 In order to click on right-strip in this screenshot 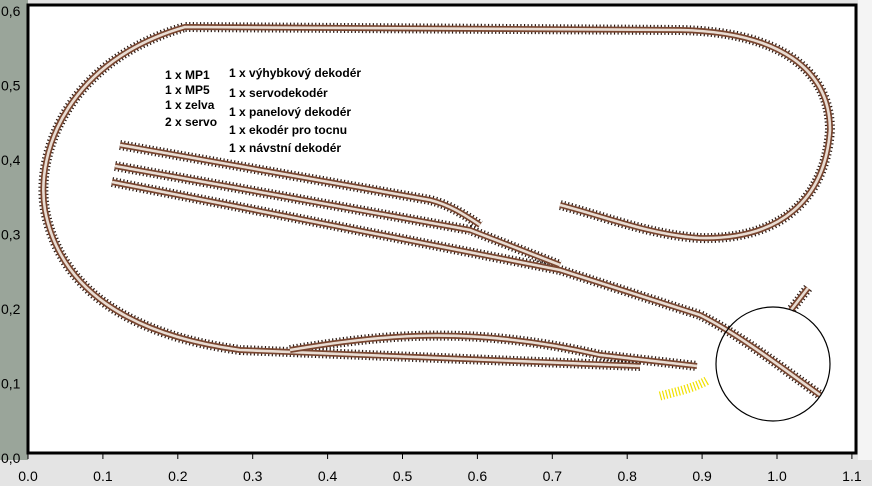, I will do `click(865, 230)`.